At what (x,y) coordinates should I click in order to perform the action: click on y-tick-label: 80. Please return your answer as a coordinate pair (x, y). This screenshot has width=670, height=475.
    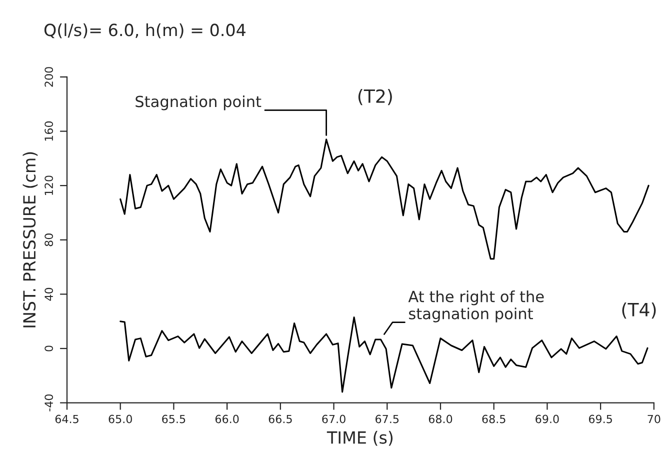
    Looking at the image, I should click on (49, 240).